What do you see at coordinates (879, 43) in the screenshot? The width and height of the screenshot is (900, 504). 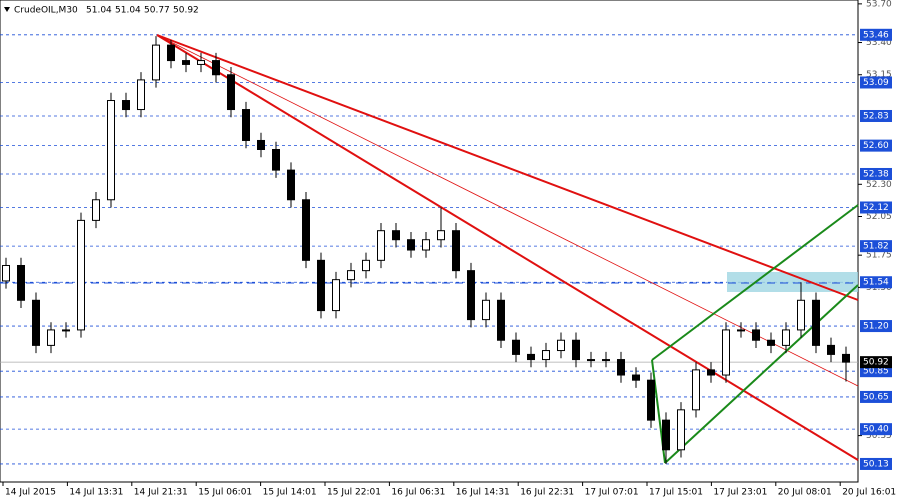 I see `y-tick-label: 53.40` at bounding box center [879, 43].